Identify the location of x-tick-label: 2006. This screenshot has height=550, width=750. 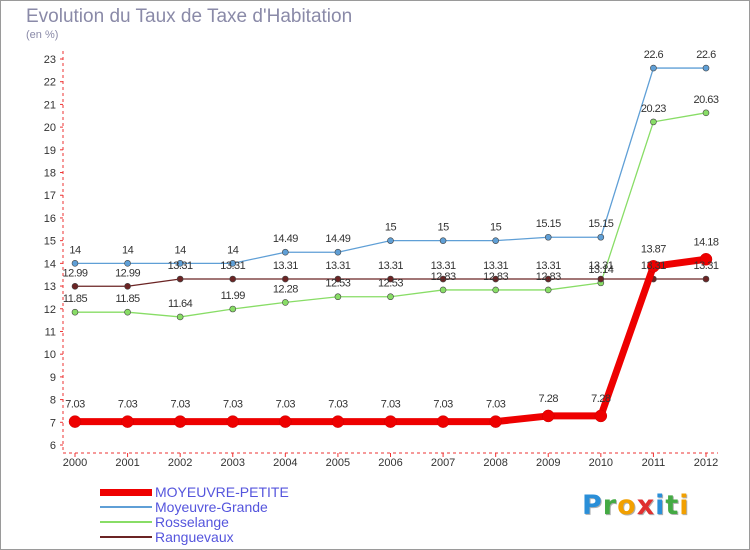
(390, 463).